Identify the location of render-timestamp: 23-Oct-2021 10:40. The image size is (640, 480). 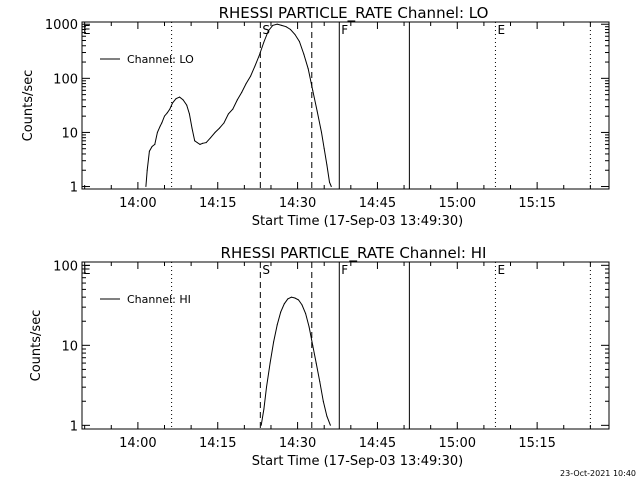
(598, 473).